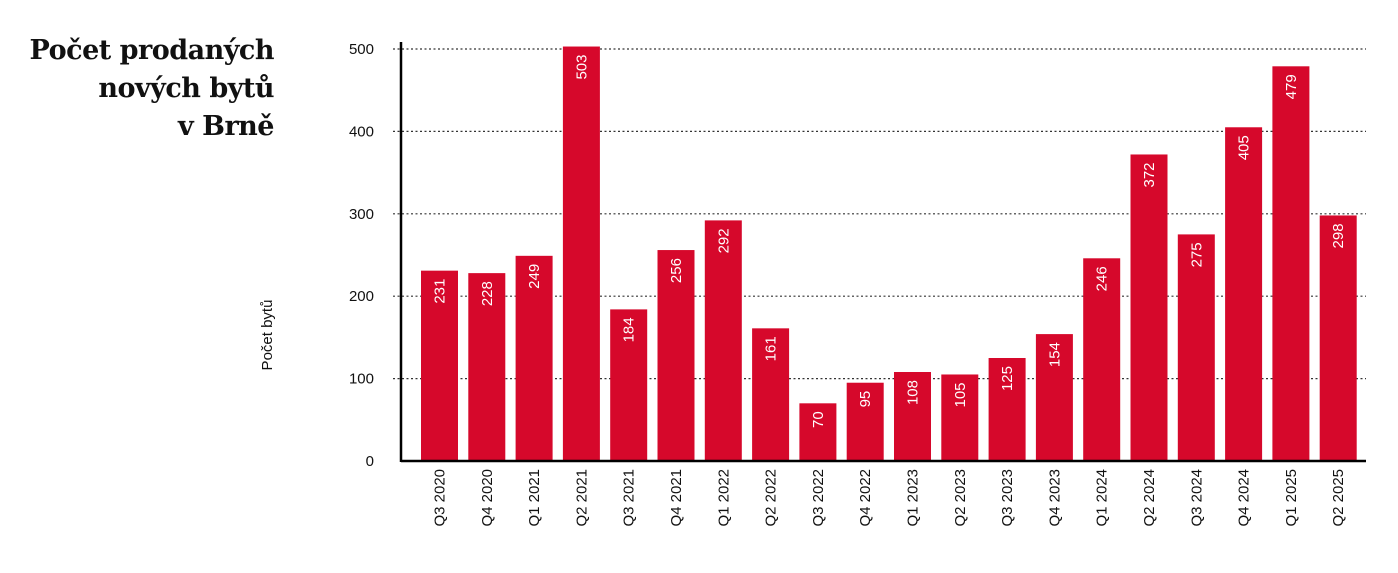  What do you see at coordinates (771, 498) in the screenshot?
I see `x-tick-label: Q2 2022` at bounding box center [771, 498].